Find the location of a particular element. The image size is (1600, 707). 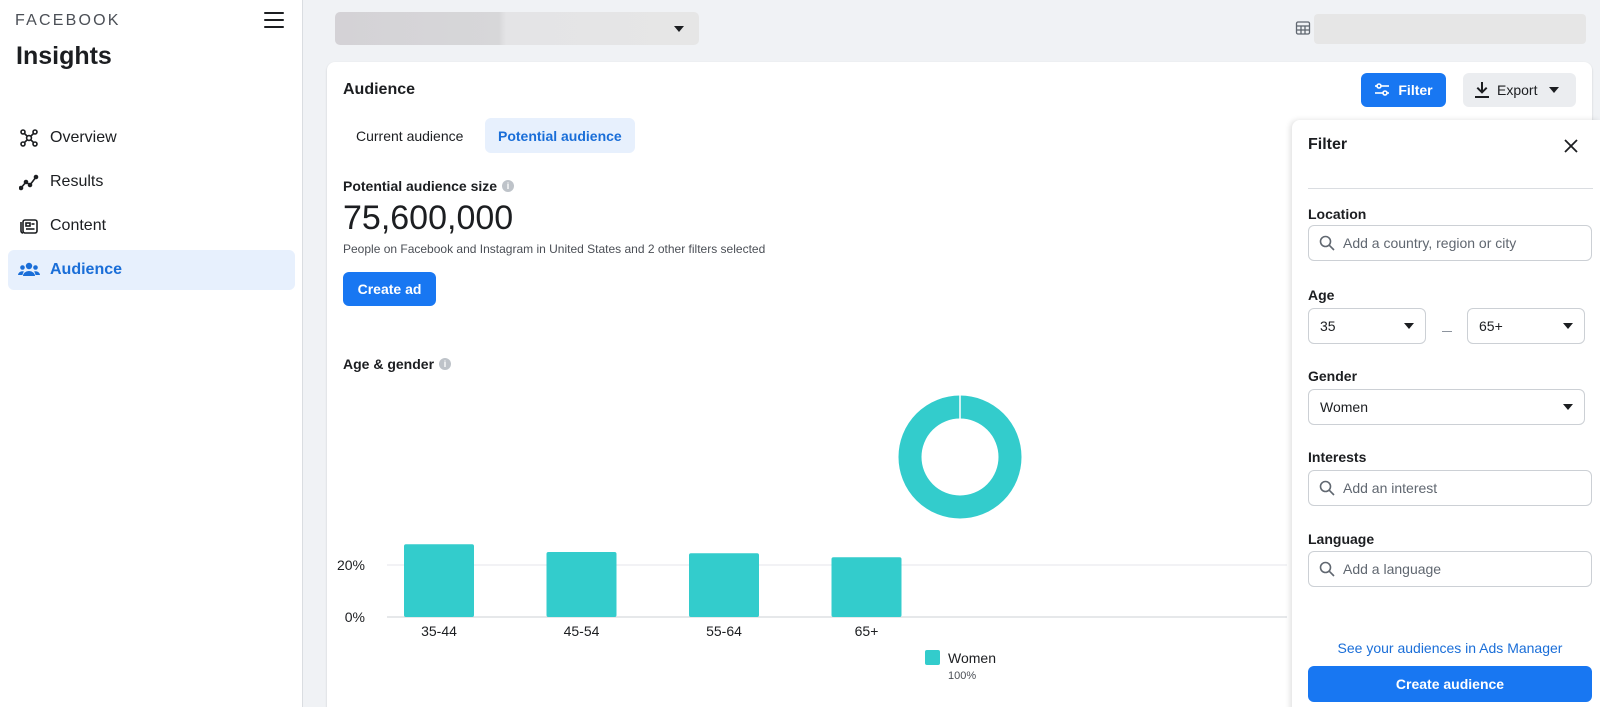

card-title: Audience is located at coordinates (379, 89).